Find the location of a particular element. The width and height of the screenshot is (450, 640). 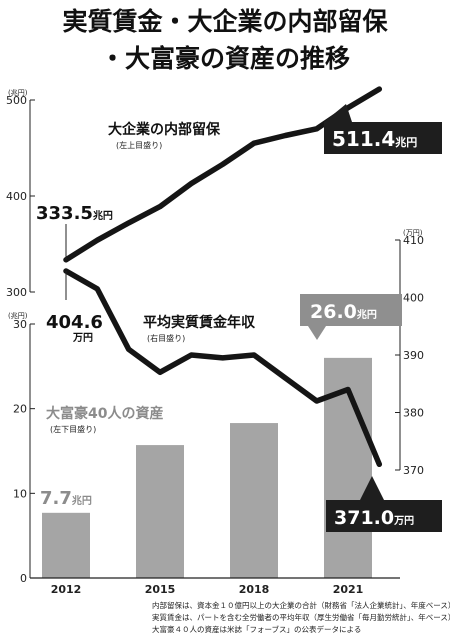

wage-unit: (万円) is located at coordinates (413, 233).